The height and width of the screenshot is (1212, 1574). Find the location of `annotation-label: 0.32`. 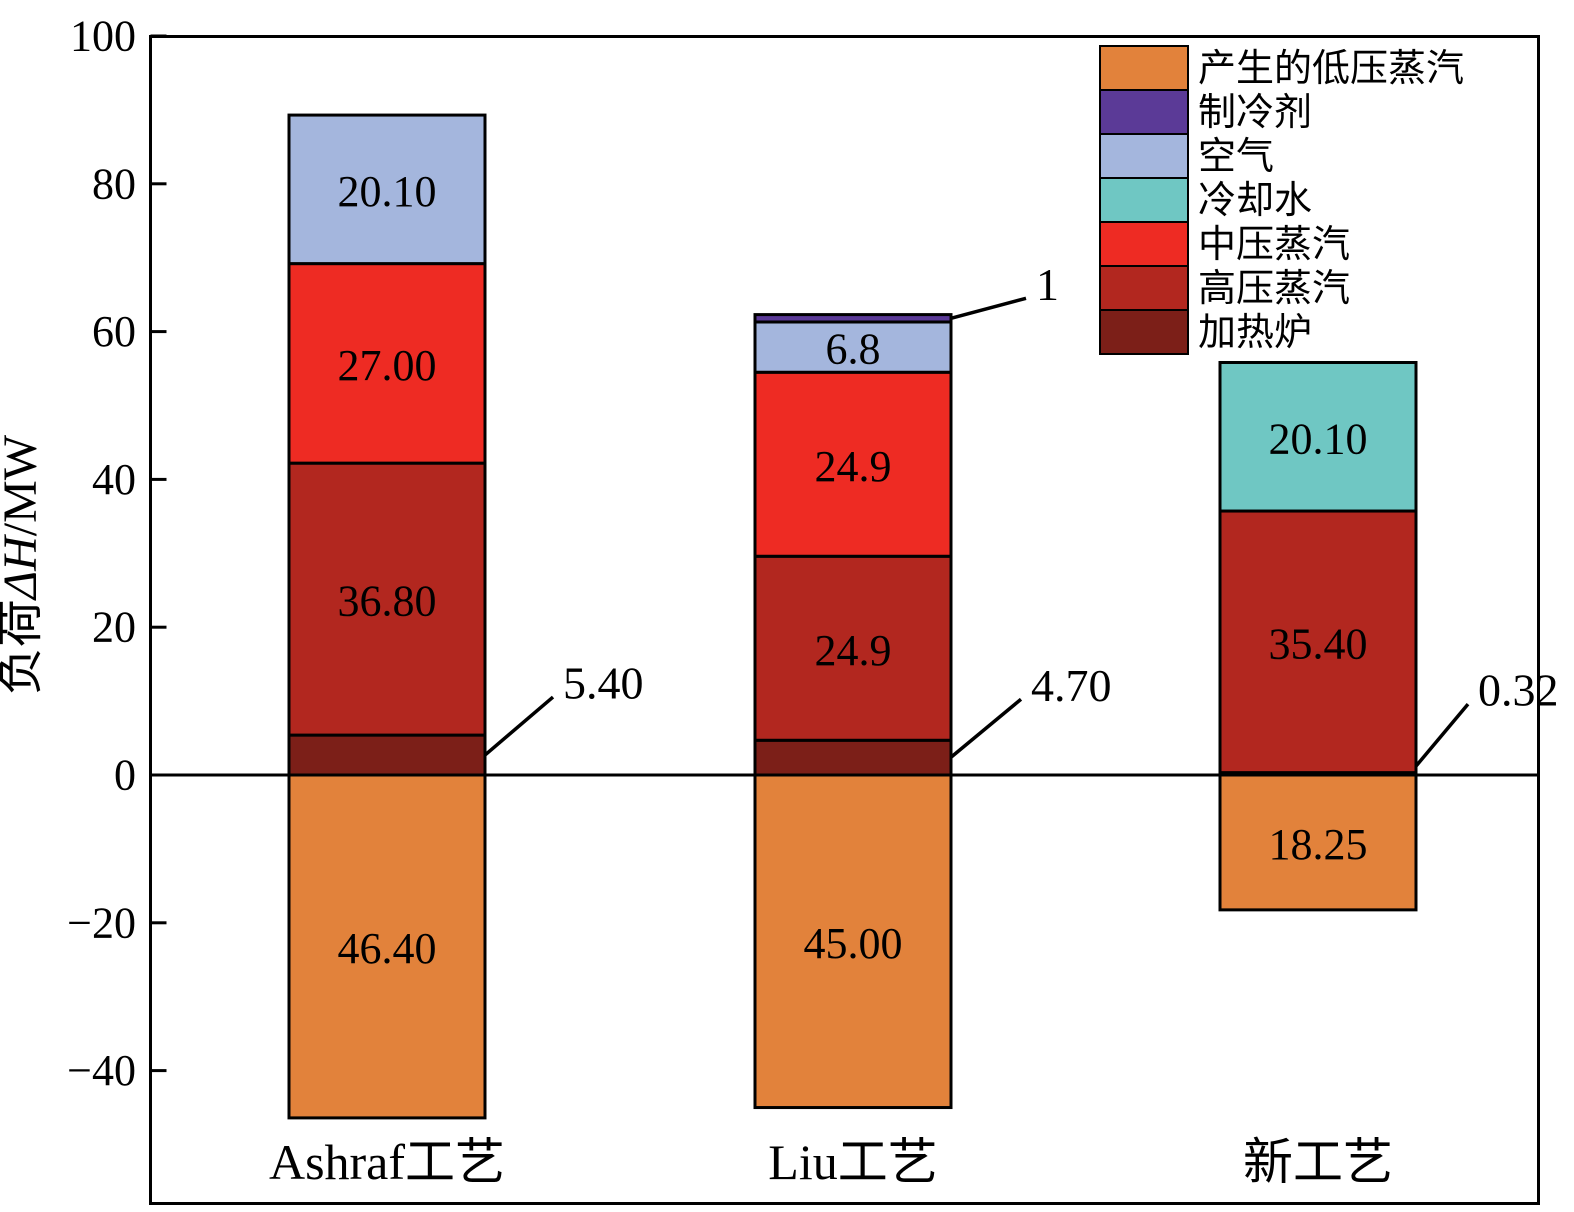

annotation-label: 0.32 is located at coordinates (1518, 690).